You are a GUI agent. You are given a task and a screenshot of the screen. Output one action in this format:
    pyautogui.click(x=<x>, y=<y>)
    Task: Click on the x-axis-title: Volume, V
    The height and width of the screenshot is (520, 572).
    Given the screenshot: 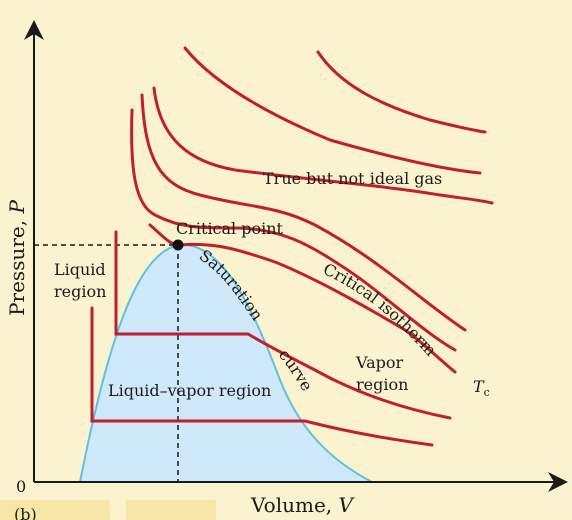 What is the action you would take?
    pyautogui.click(x=302, y=505)
    